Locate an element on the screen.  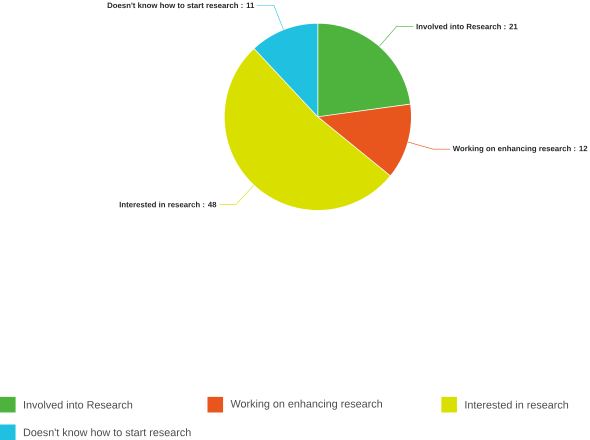
legend-label: Involved into Research is located at coordinates (78, 404).